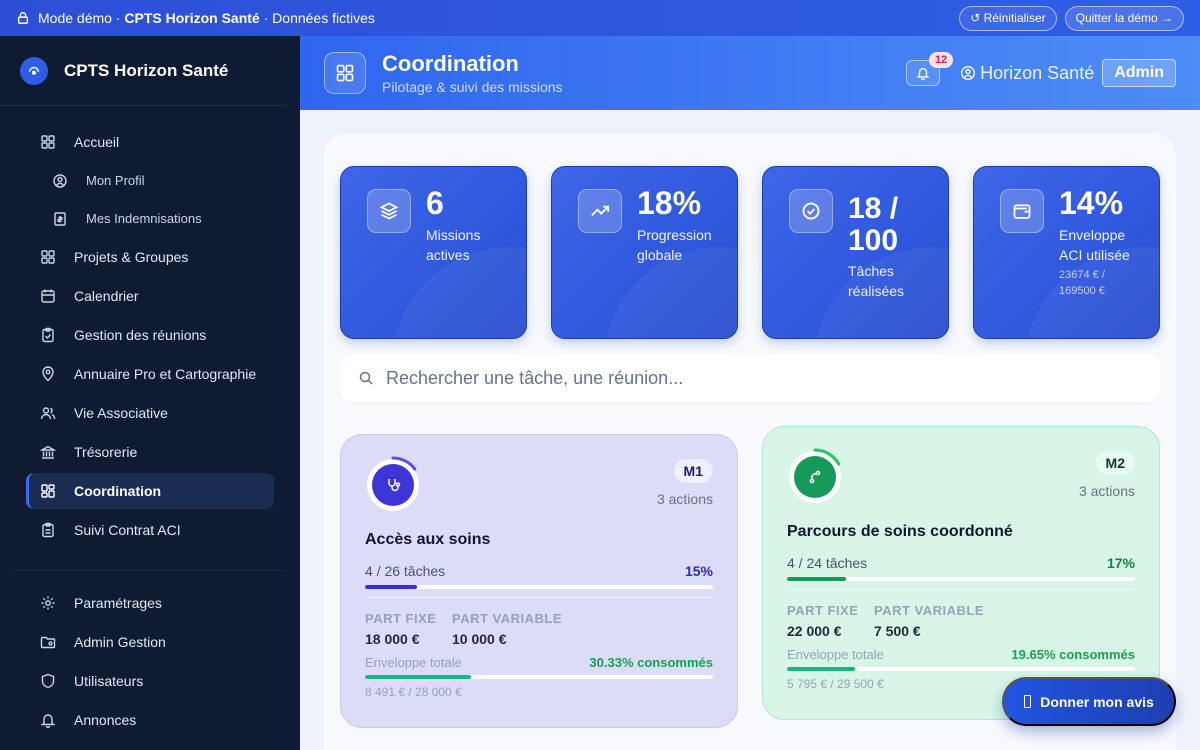 This screenshot has height=750, width=1200. What do you see at coordinates (115, 180) in the screenshot?
I see `sidebar-item-label: Mon Profil` at bounding box center [115, 180].